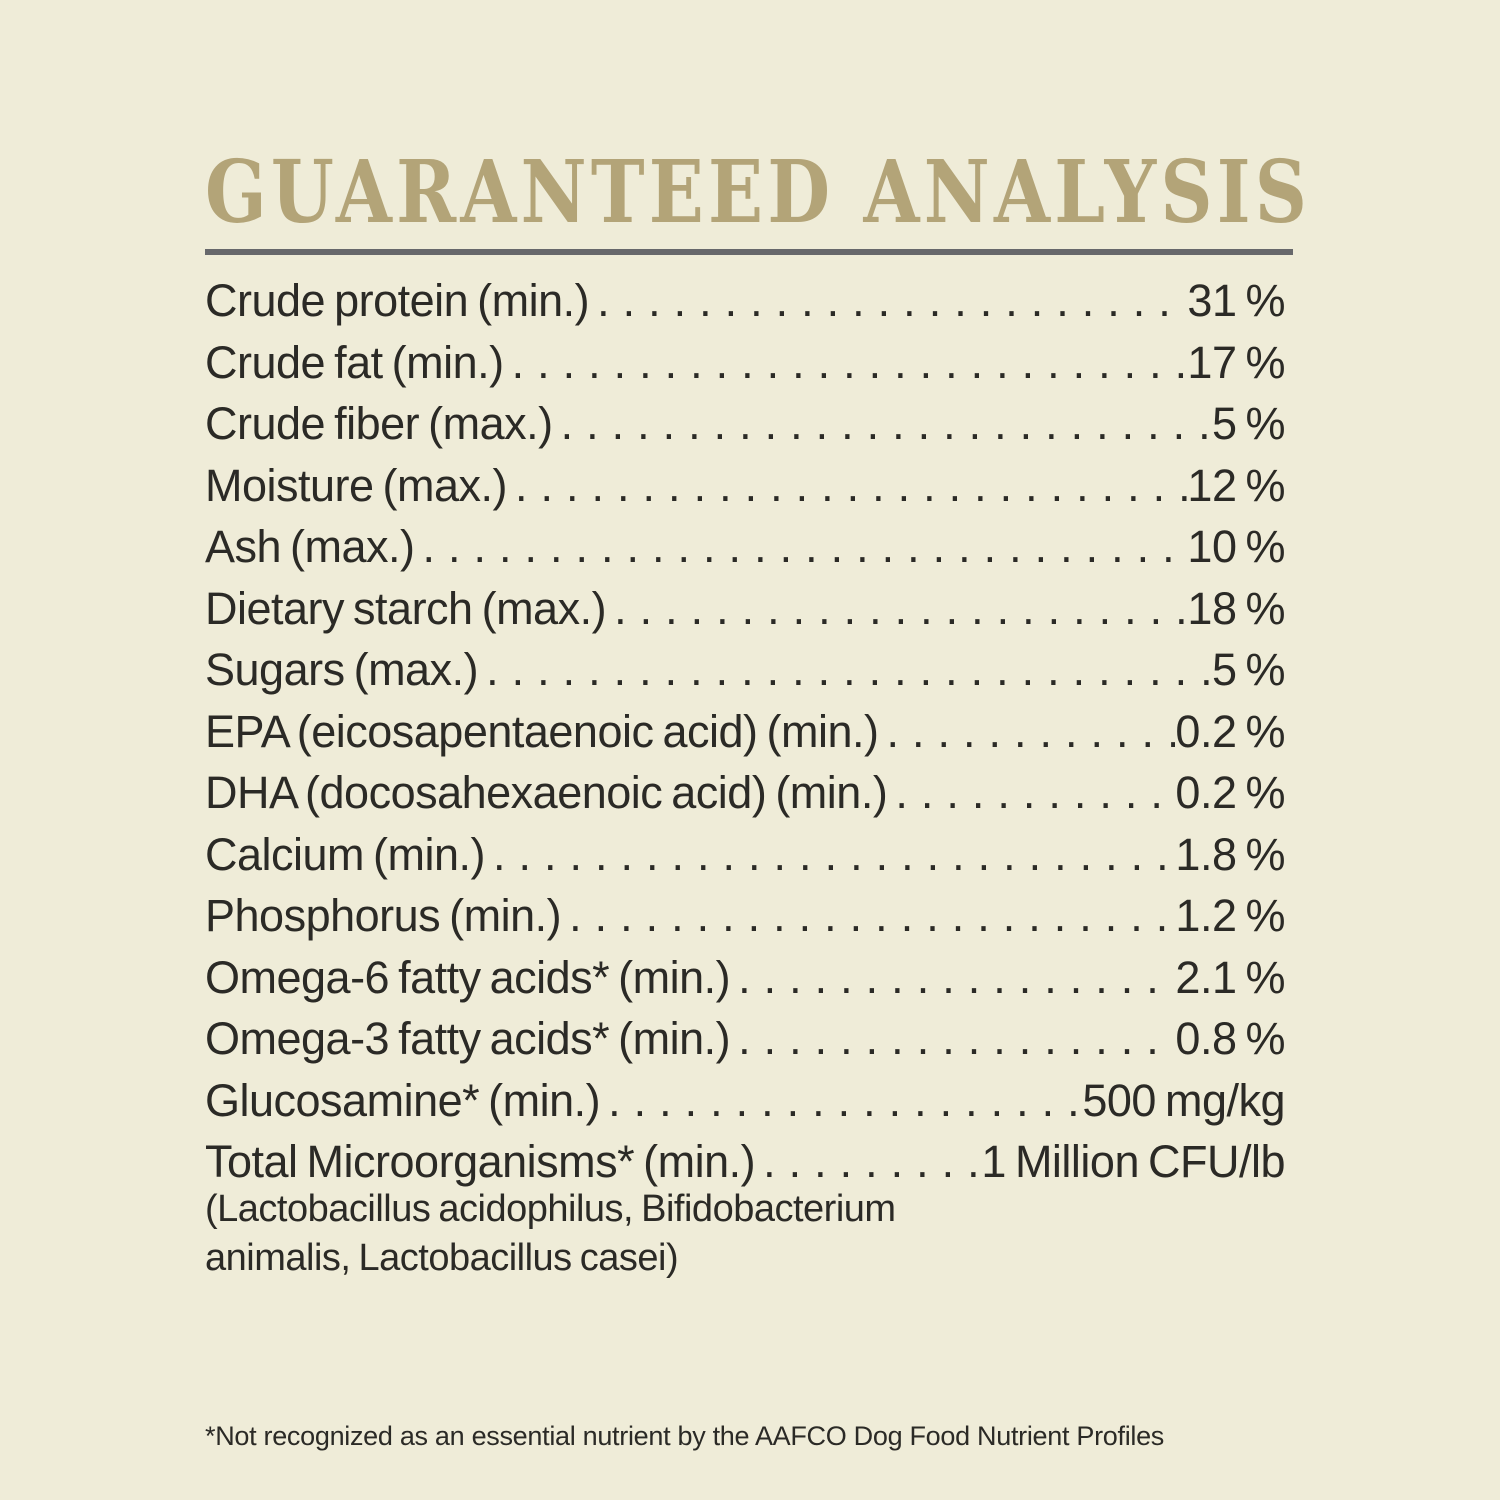 The image size is (1500, 1500). Describe the element at coordinates (356, 485) in the screenshot. I see `nutrient-label: Moisture (max.)` at that location.